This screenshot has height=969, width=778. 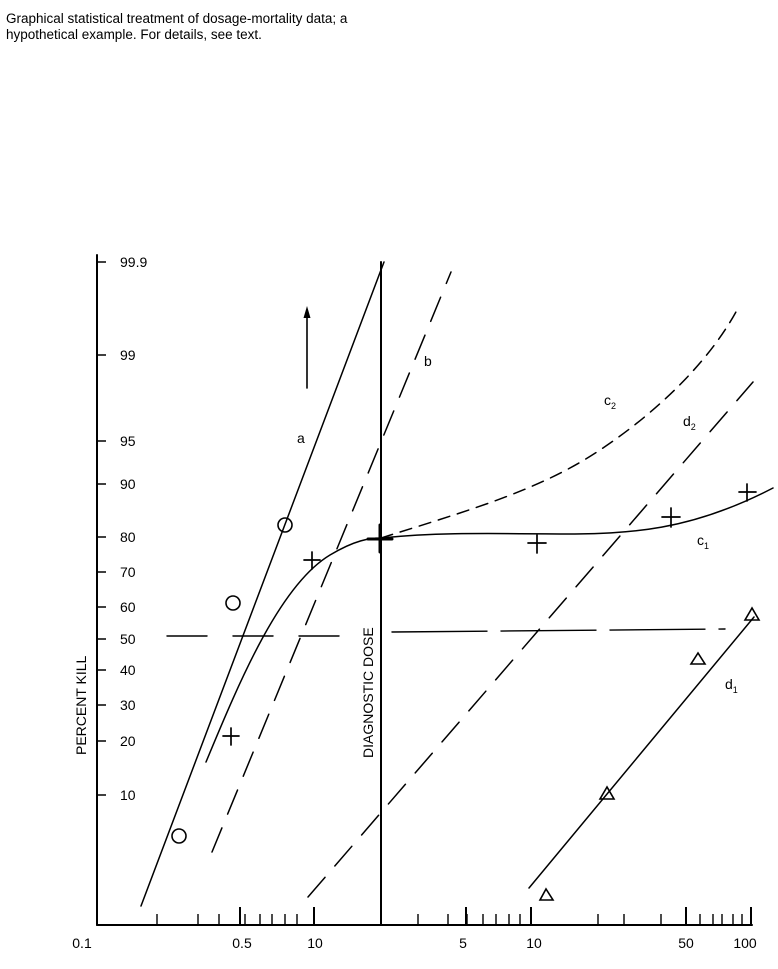 I want to click on y-tick-label: 99.9, so click(x=133, y=262).